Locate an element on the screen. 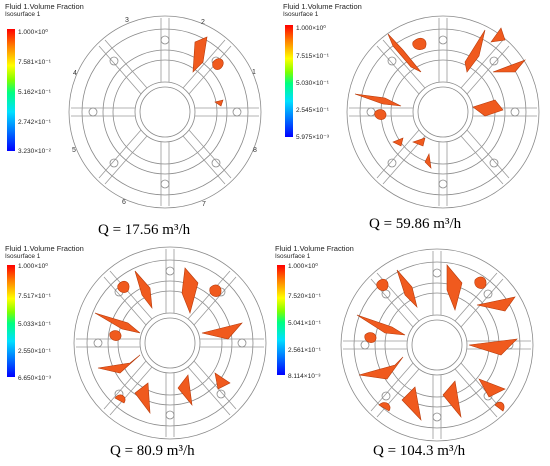 This screenshot has height=466, width=550. legend-tick: 8.114×10⁻³ is located at coordinates (304, 376).